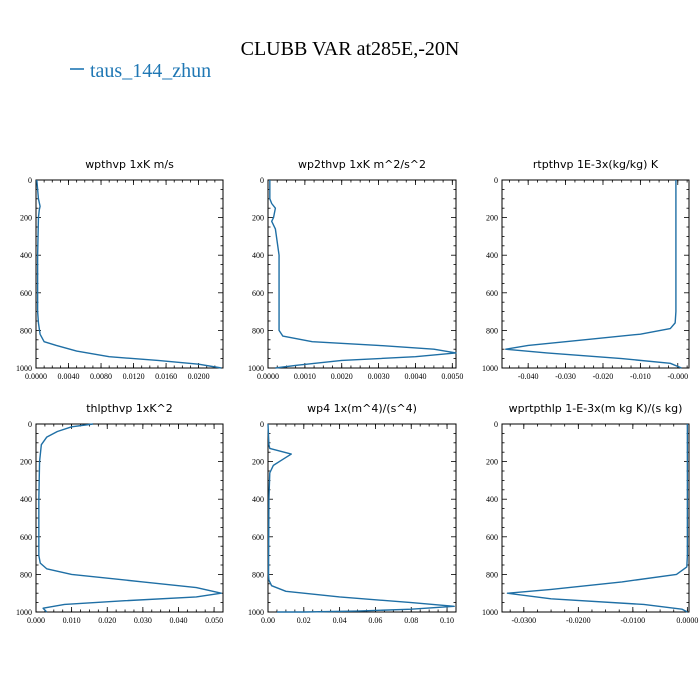  What do you see at coordinates (411, 620) in the screenshot?
I see `x-tick-label: 0.08` at bounding box center [411, 620].